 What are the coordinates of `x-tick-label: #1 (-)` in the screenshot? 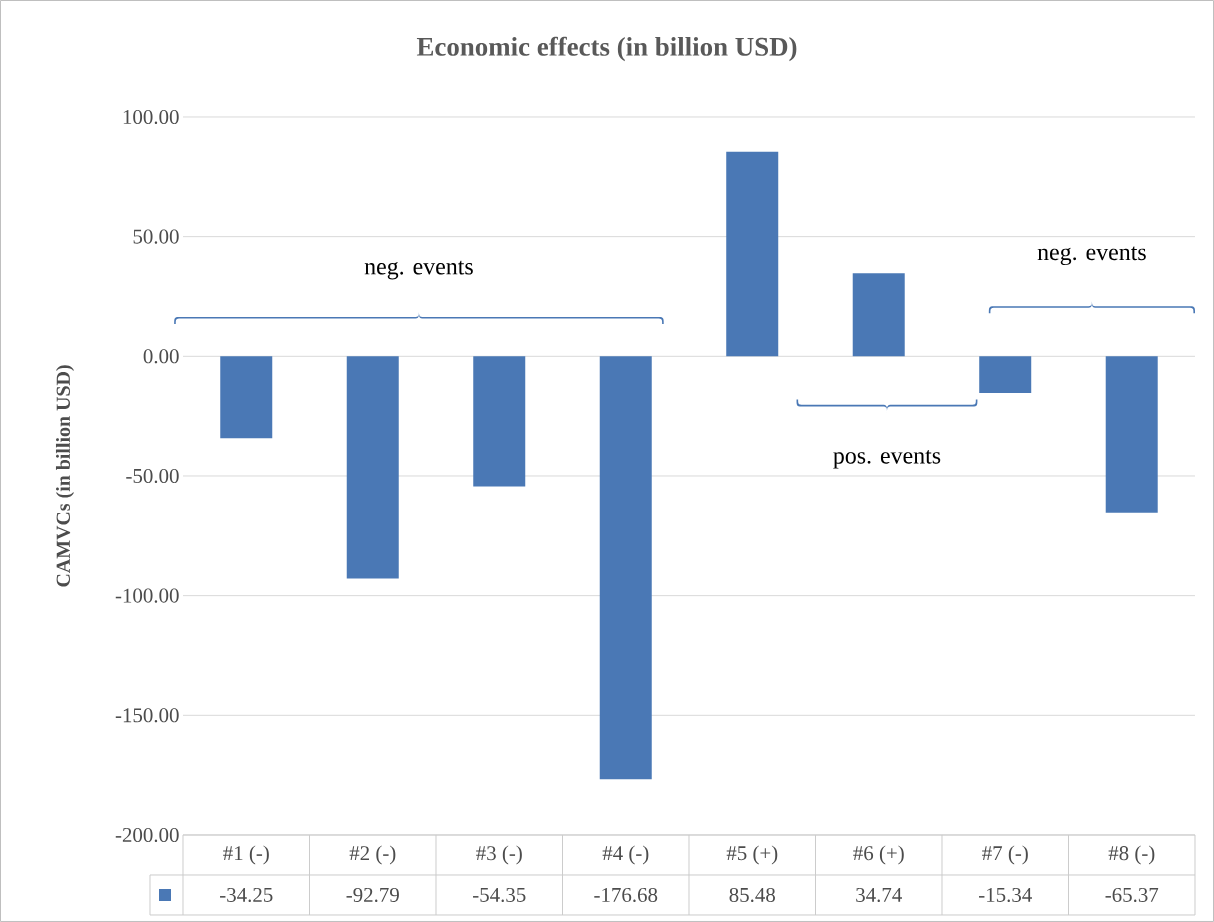 It's located at (246, 855).